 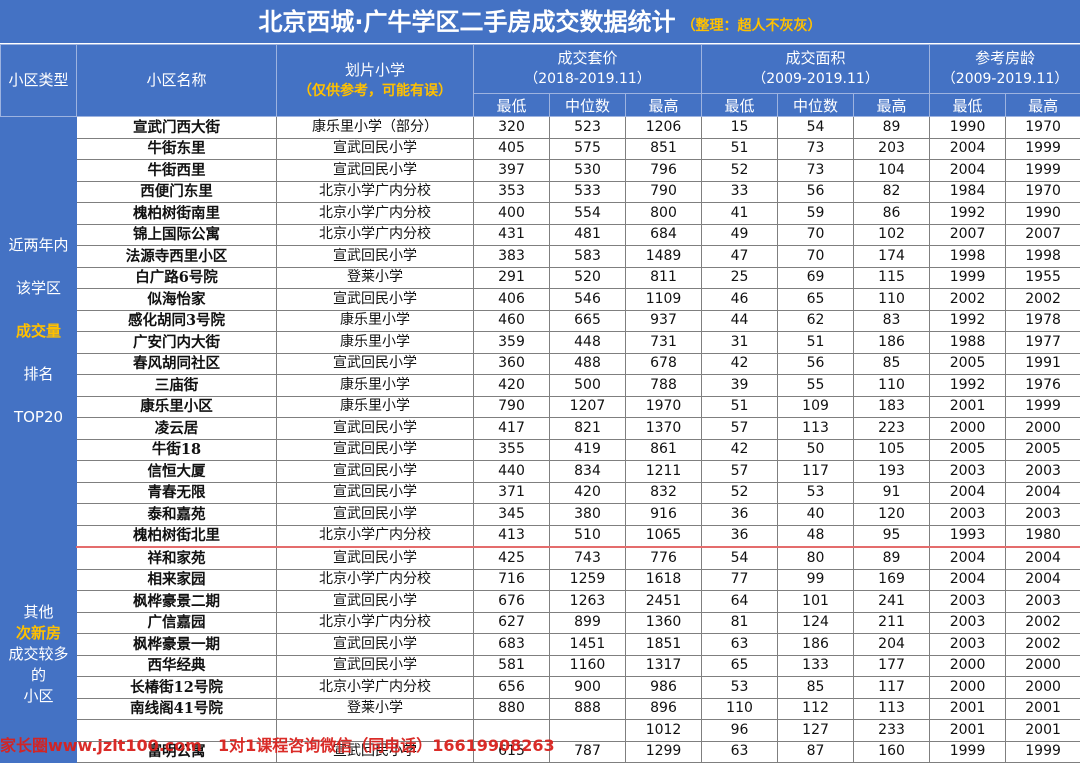 I want to click on header-age: 参考房龄 （2009-2019.11）, so click(x=1004, y=69).